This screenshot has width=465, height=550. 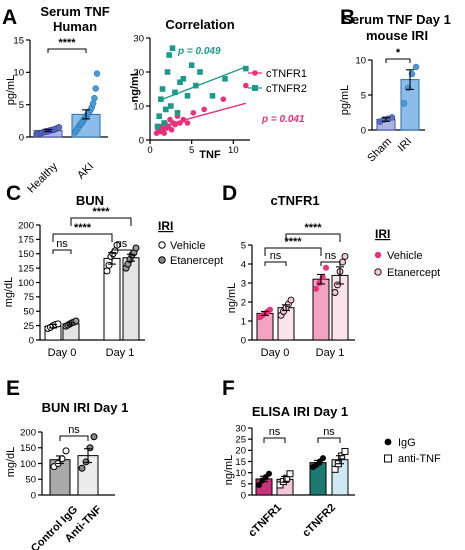 What do you see at coordinates (300, 411) in the screenshot?
I see `chart-title: ELISA IRI Day 1` at bounding box center [300, 411].